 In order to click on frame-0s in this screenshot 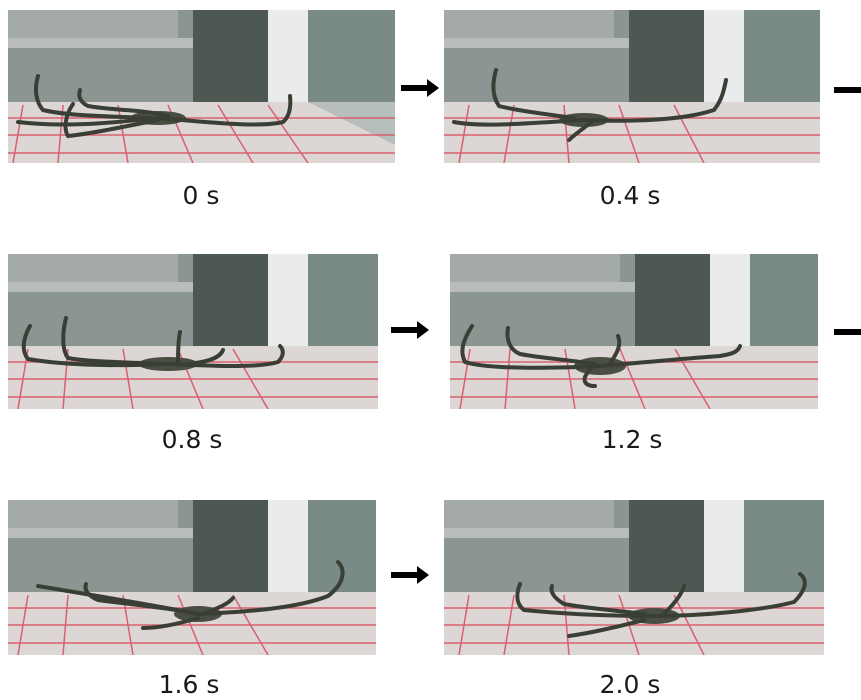, I will do `click(201, 86)`.